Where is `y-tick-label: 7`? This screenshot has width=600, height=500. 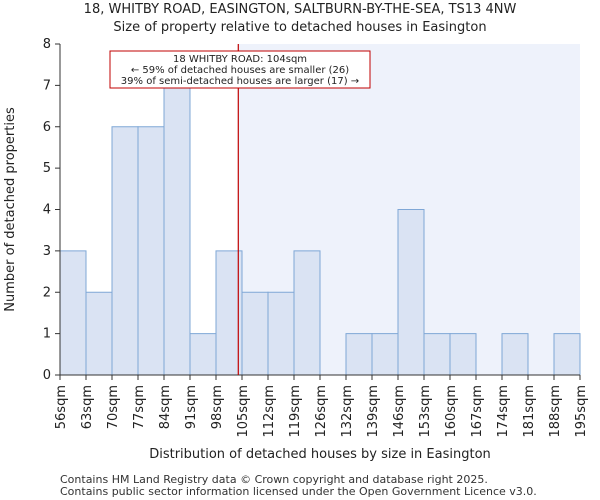
y-tick-label: 7 is located at coordinates (47, 85).